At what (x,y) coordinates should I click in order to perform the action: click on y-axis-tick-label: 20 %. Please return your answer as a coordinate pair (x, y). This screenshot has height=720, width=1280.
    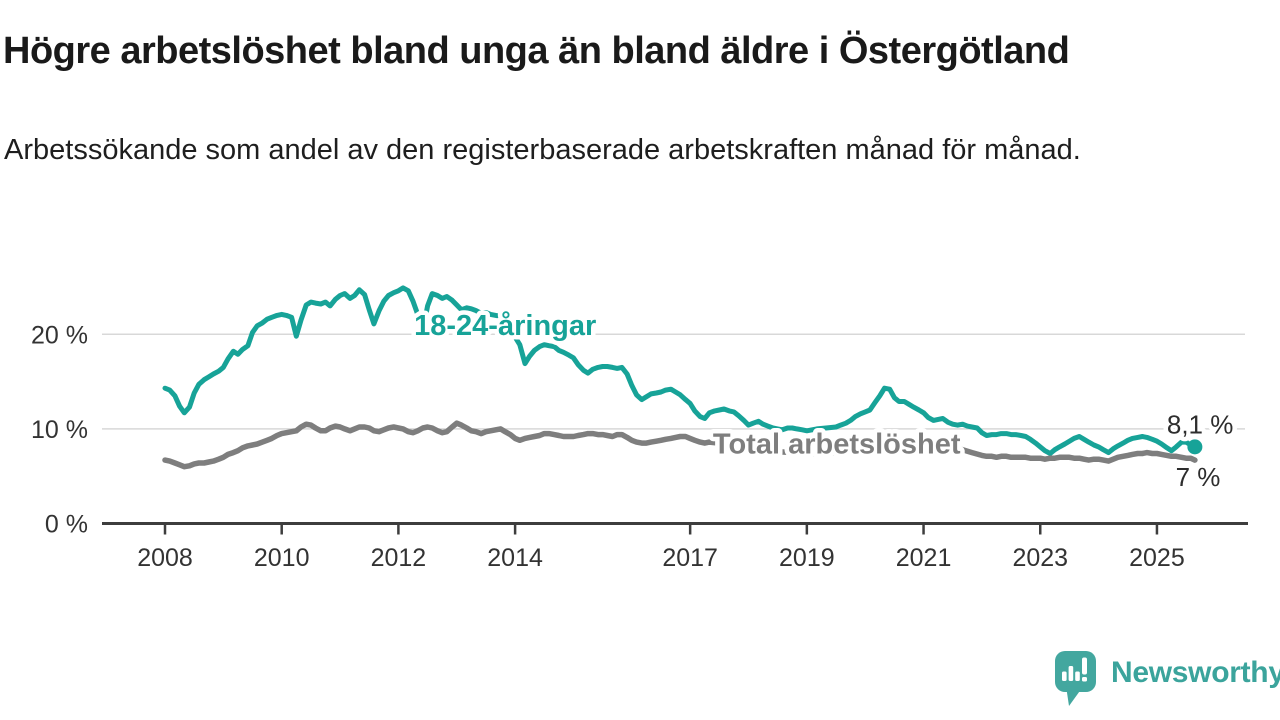
    Looking at the image, I should click on (59, 335).